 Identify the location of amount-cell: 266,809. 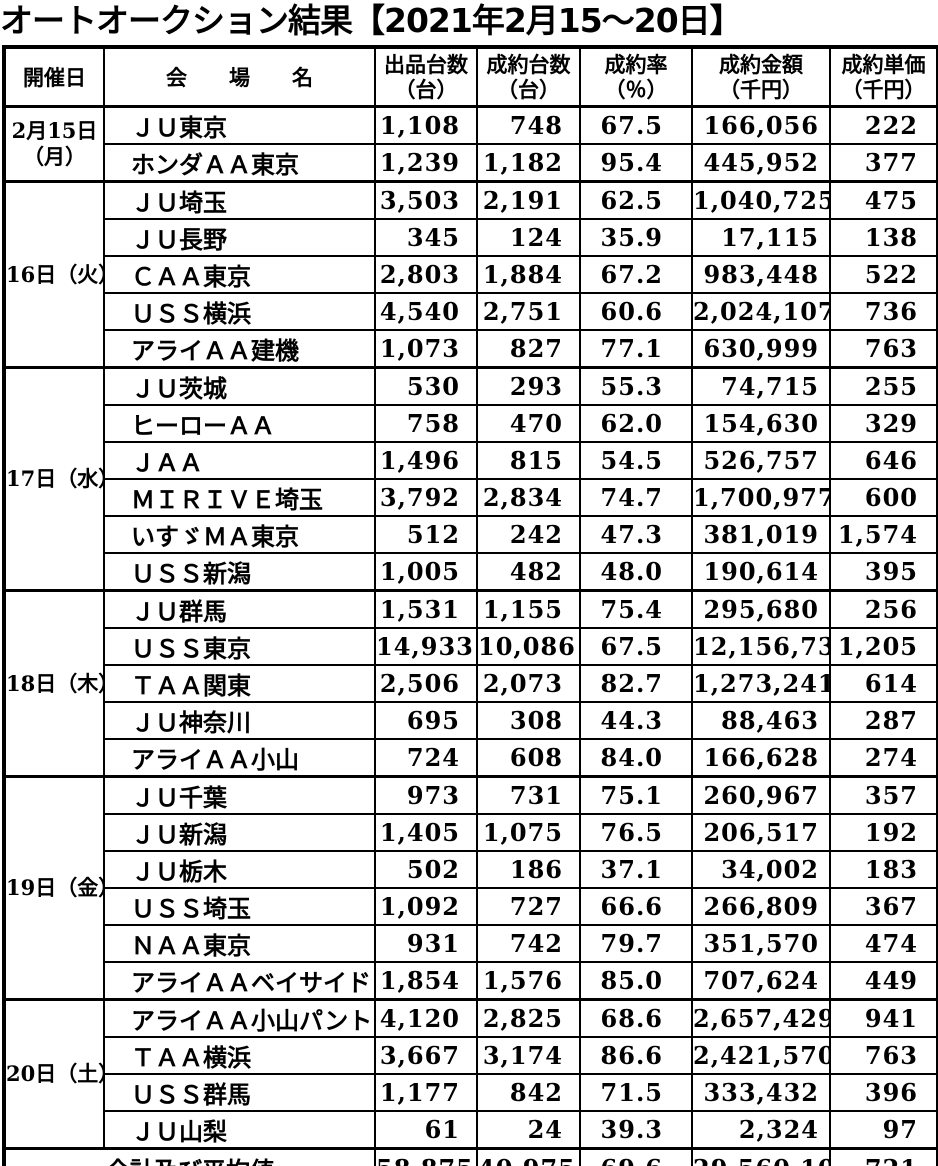
(761, 906).